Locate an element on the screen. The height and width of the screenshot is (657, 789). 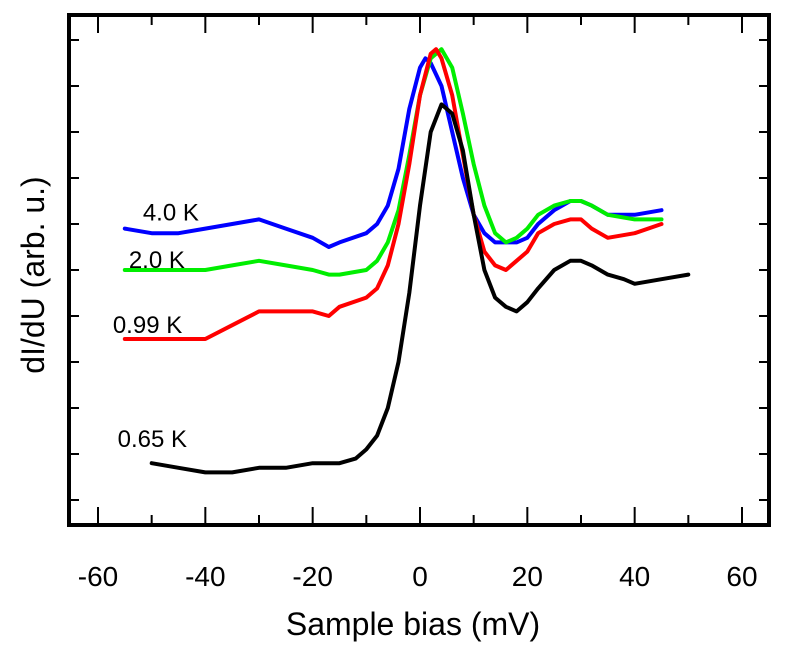
x-tick-label: 20 is located at coordinates (527, 576).